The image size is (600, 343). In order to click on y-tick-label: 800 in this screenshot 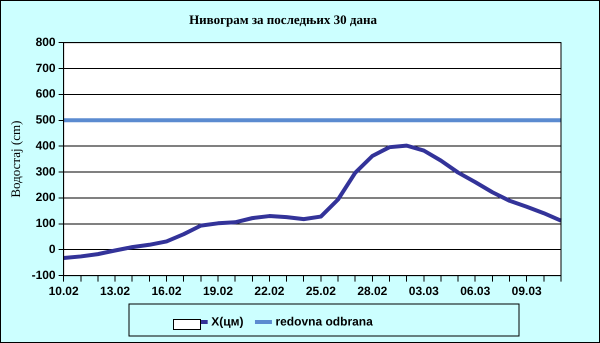, I will do `click(46, 41)`.